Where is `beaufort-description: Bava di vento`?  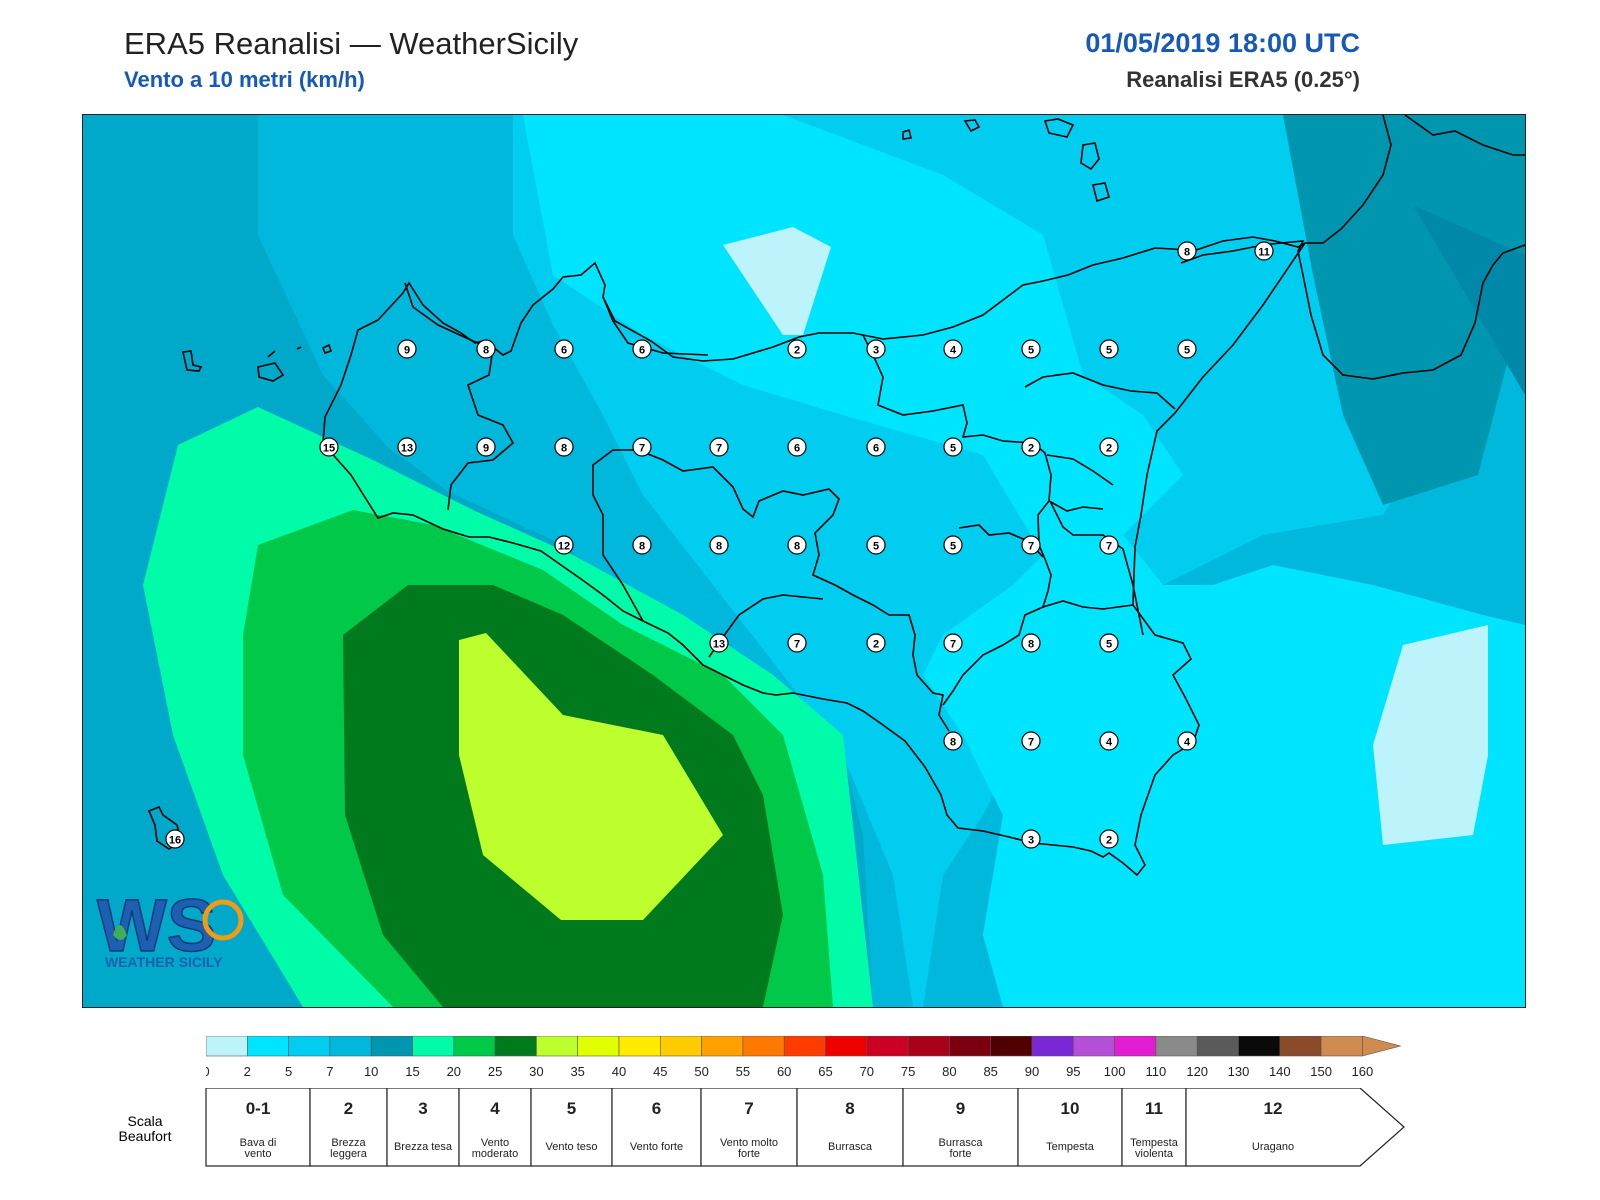
beaufort-description: Bava di vento is located at coordinates (258, 1148).